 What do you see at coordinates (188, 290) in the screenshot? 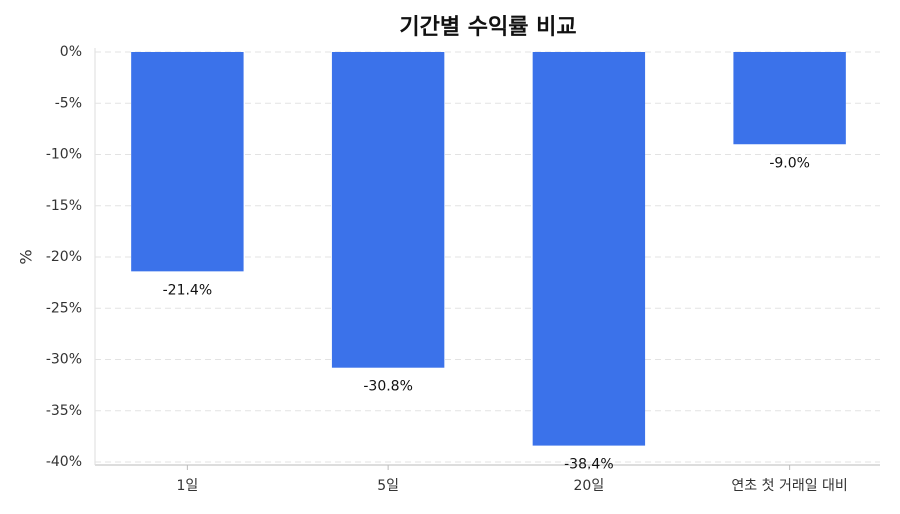
I see `value-label: -21.4%` at bounding box center [188, 290].